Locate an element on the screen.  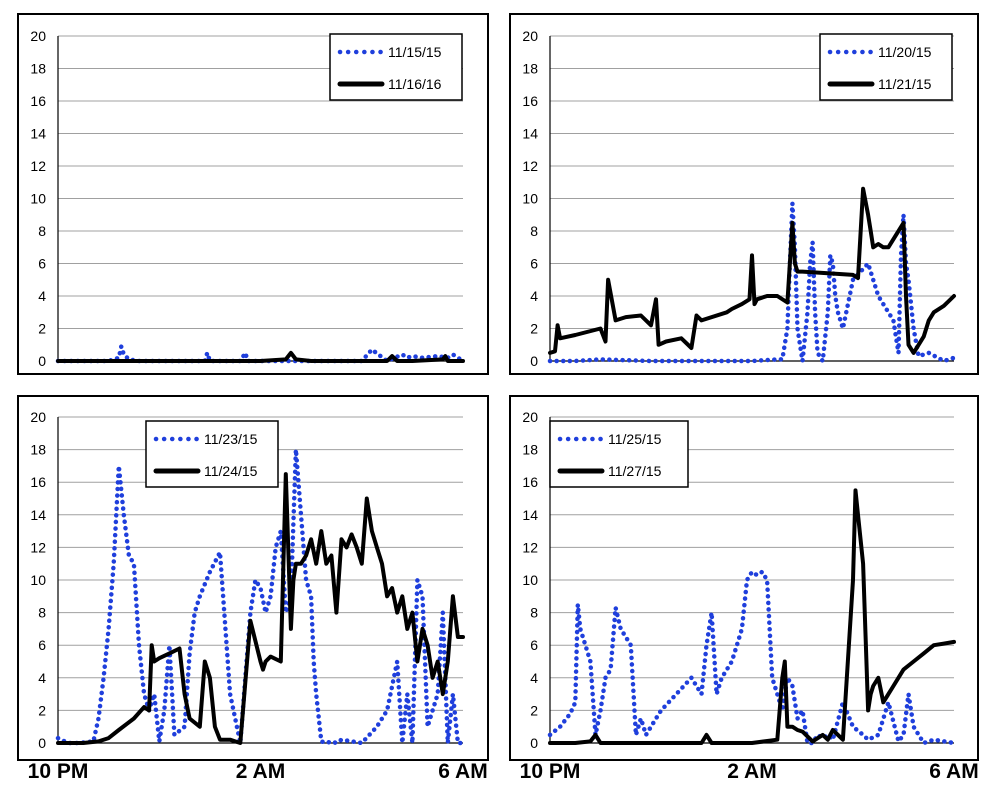
legend-label: 11/25/15 is located at coordinates (635, 439).